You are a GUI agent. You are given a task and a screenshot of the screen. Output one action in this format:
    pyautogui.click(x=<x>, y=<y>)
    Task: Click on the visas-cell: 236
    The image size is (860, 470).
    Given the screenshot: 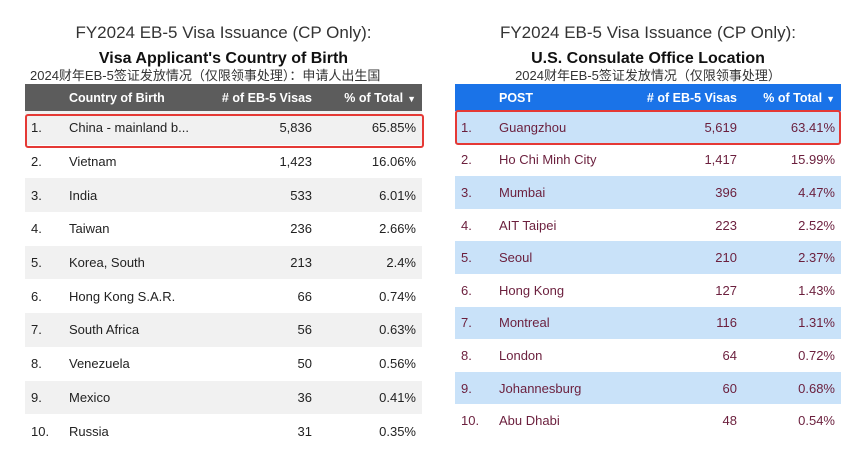 What is the action you would take?
    pyautogui.click(x=265, y=229)
    